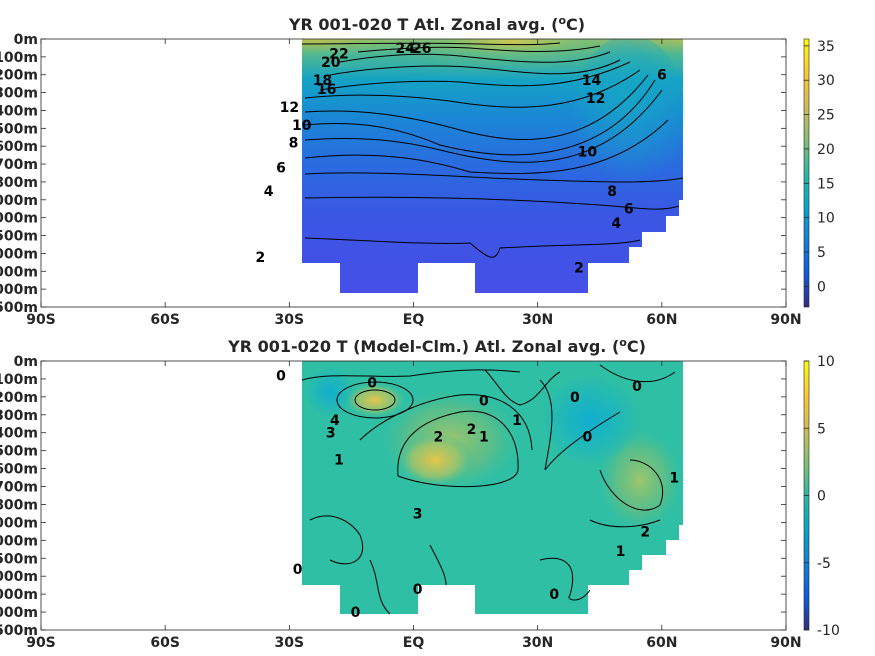  I want to click on colorbar-tick-label: 20, so click(826, 150).